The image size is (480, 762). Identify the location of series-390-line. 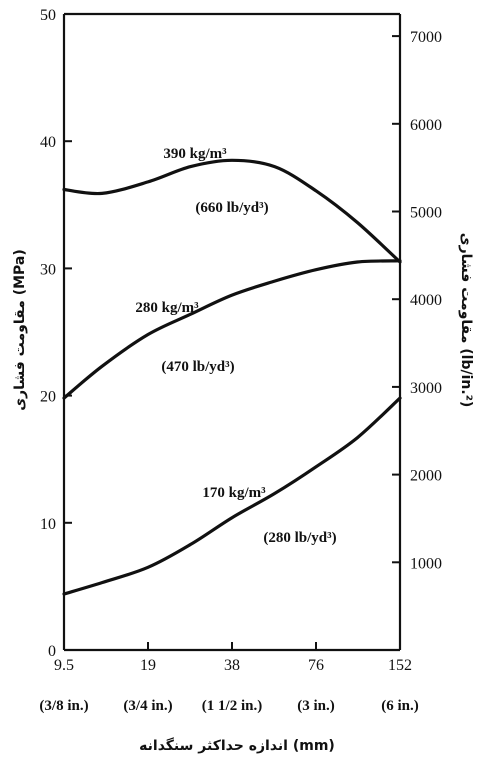
(232, 211).